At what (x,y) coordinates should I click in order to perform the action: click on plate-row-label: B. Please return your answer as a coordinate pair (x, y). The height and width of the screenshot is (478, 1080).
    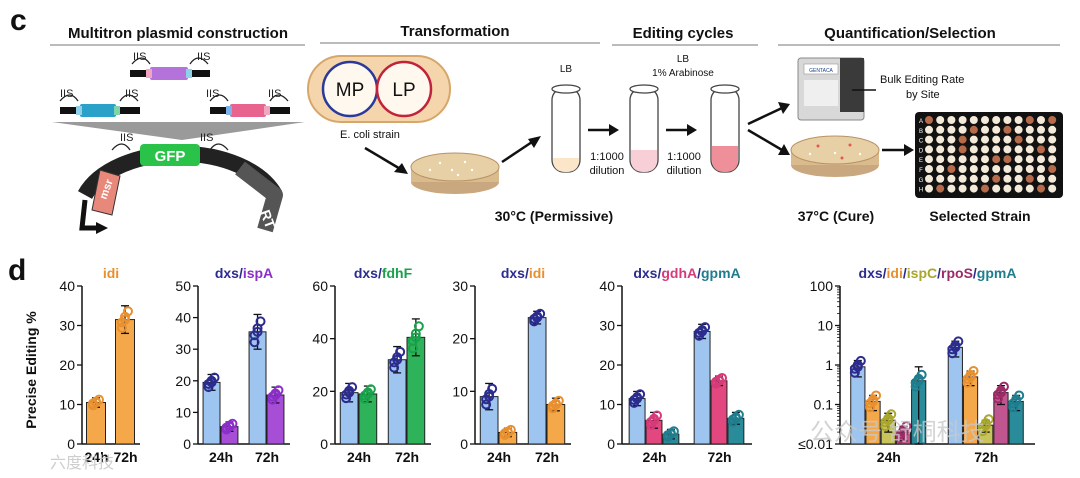
    Looking at the image, I should click on (921, 132).